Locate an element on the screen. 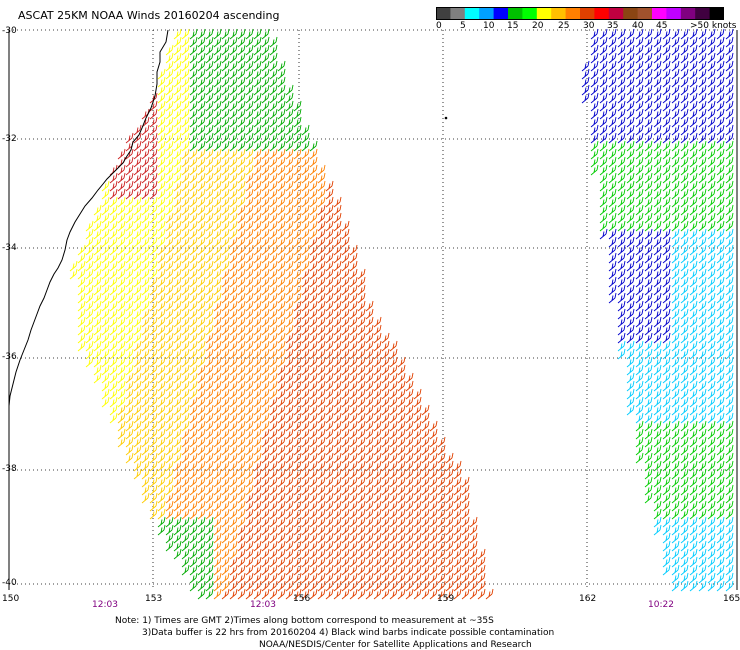 The height and width of the screenshot is (650, 740). lat-label: -30 is located at coordinates (9, 31).